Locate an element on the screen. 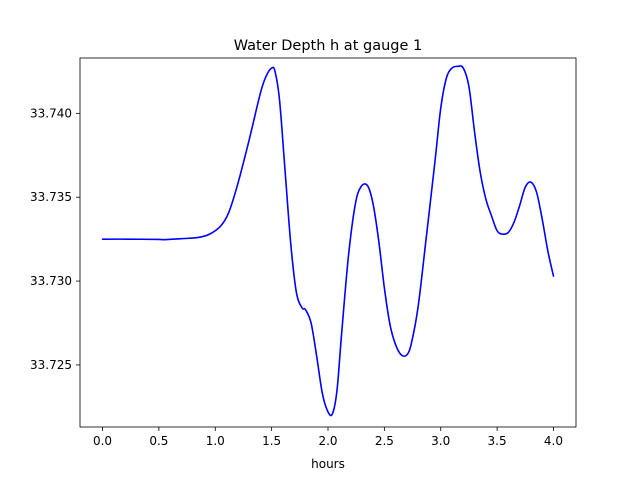 Image resolution: width=640 pixels, height=480 pixels. x-axis-label: hours is located at coordinates (328, 464).